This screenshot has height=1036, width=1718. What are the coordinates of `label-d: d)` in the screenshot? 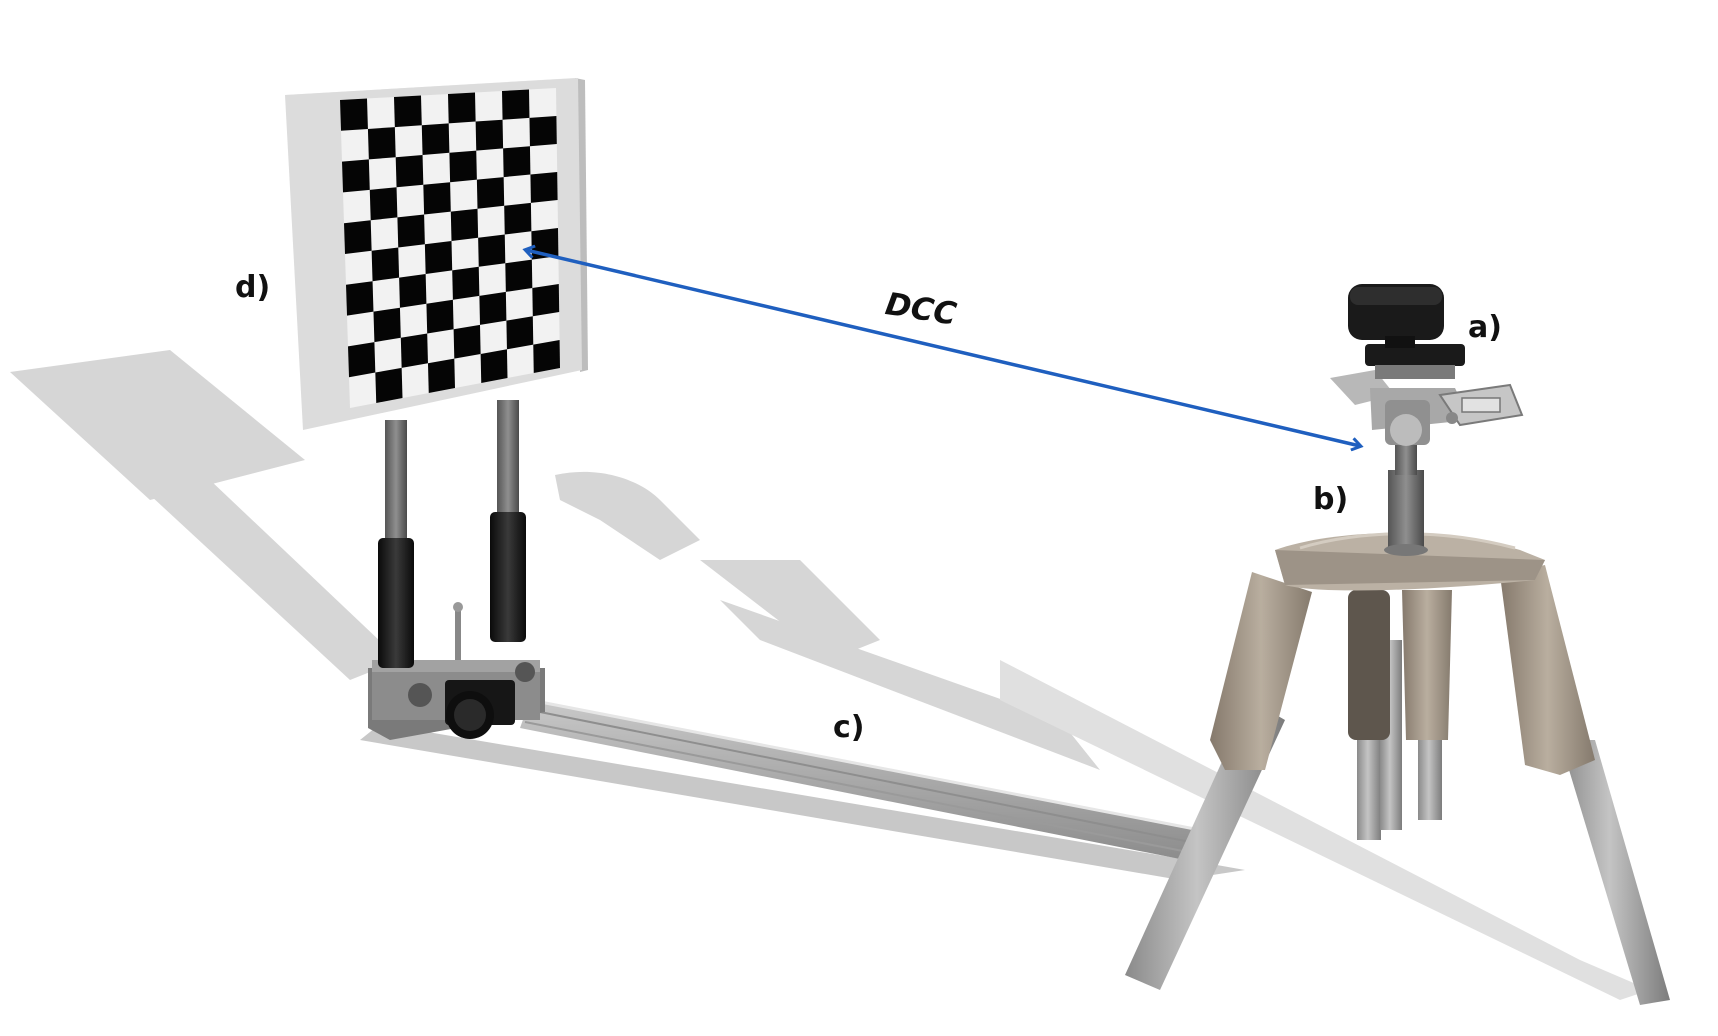 It's located at (253, 287).